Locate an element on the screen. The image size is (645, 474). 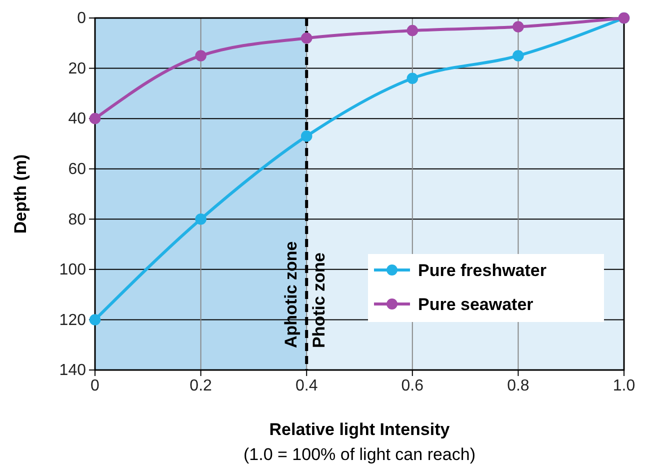
band-label: Aphotic zone is located at coordinates (291, 294).